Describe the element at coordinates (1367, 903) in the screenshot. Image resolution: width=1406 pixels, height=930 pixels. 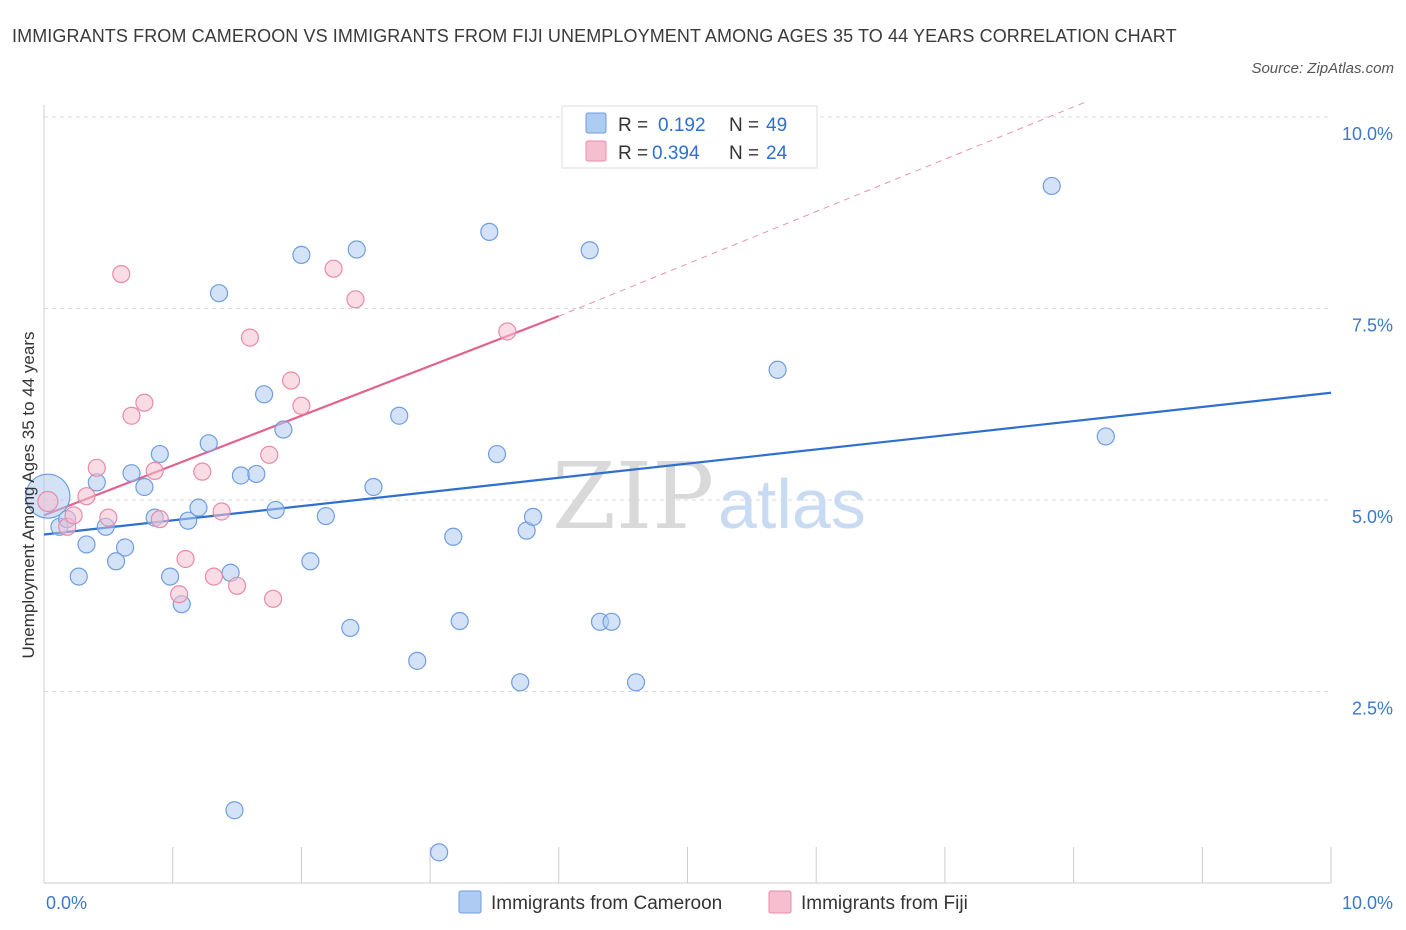
I see `x-tick-label-1: 10.0%` at that location.